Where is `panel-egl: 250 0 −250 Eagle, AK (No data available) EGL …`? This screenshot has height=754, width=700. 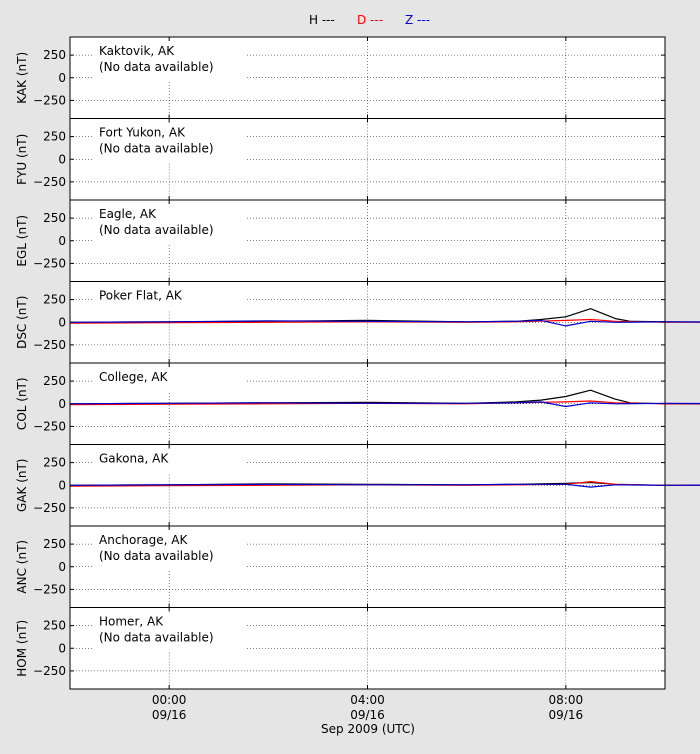 panel-egl: 250 0 −250 Eagle, AK (No data available) EGL … is located at coordinates (340, 240).